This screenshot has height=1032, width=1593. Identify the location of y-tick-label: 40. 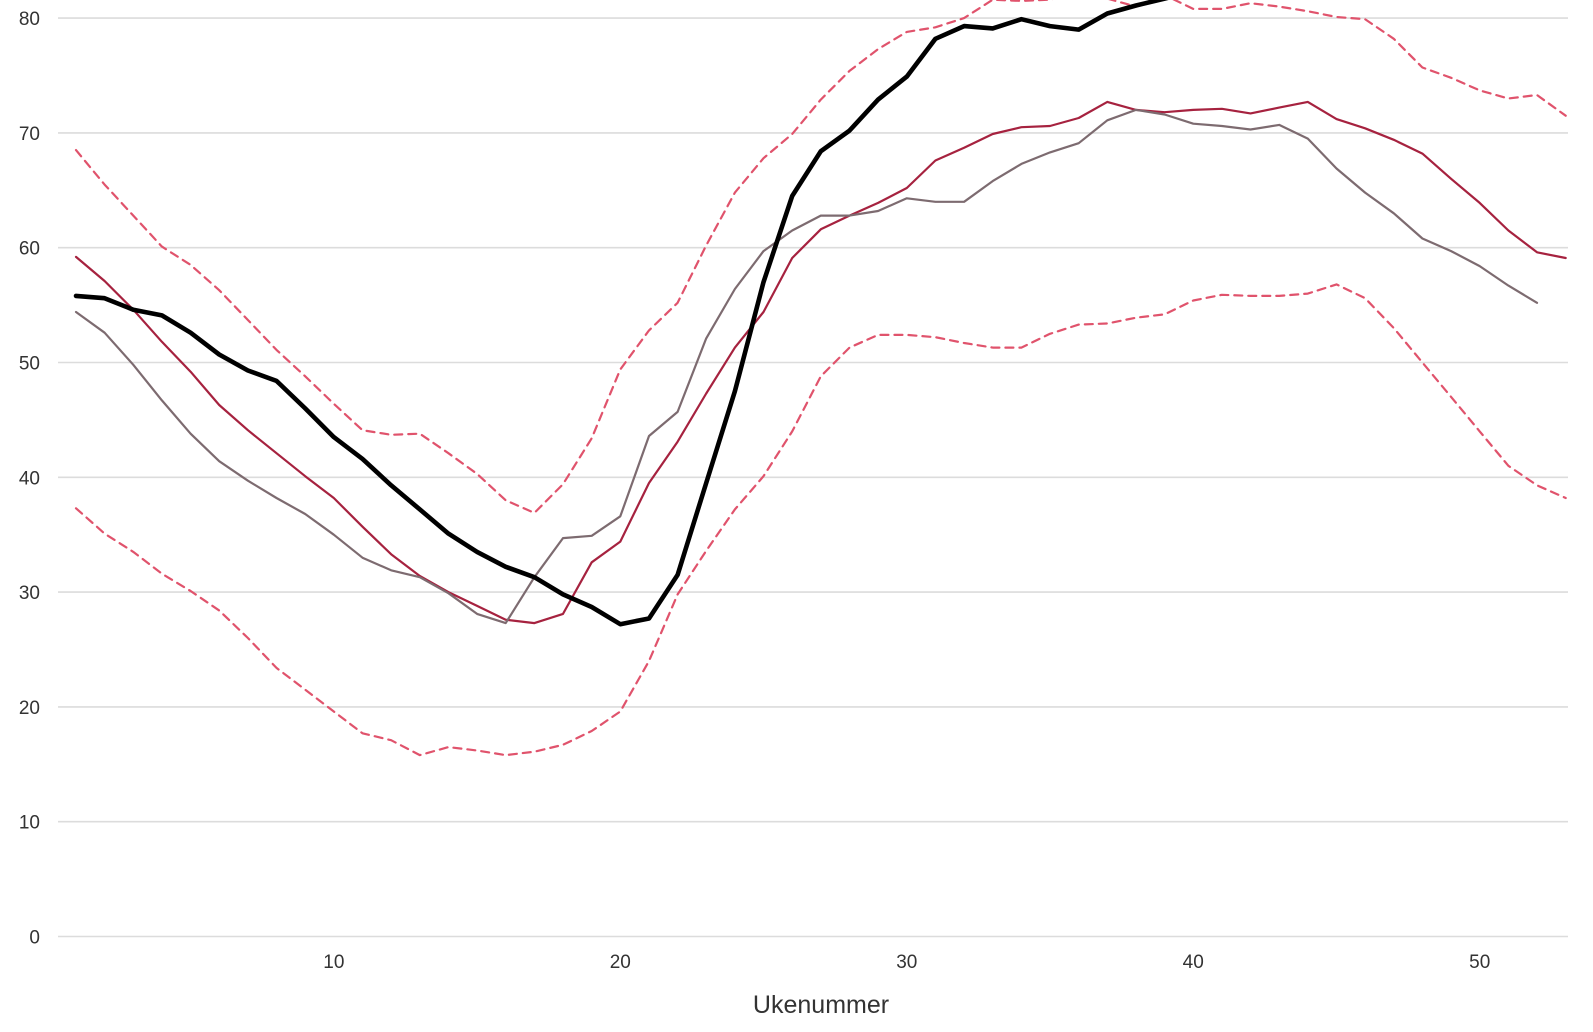
(29, 478).